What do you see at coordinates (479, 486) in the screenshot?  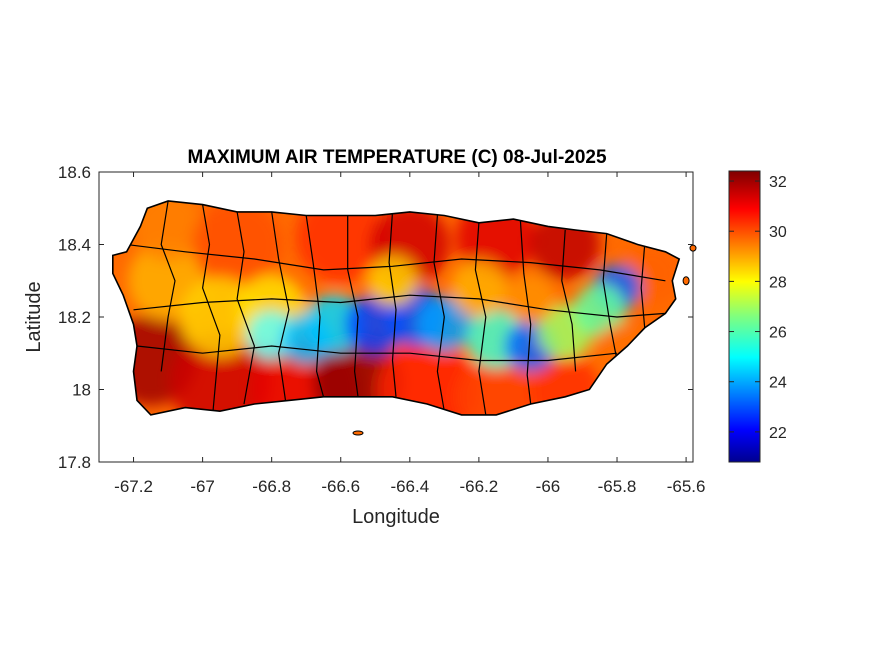 I see `x-tick-label: -66.2` at bounding box center [479, 486].